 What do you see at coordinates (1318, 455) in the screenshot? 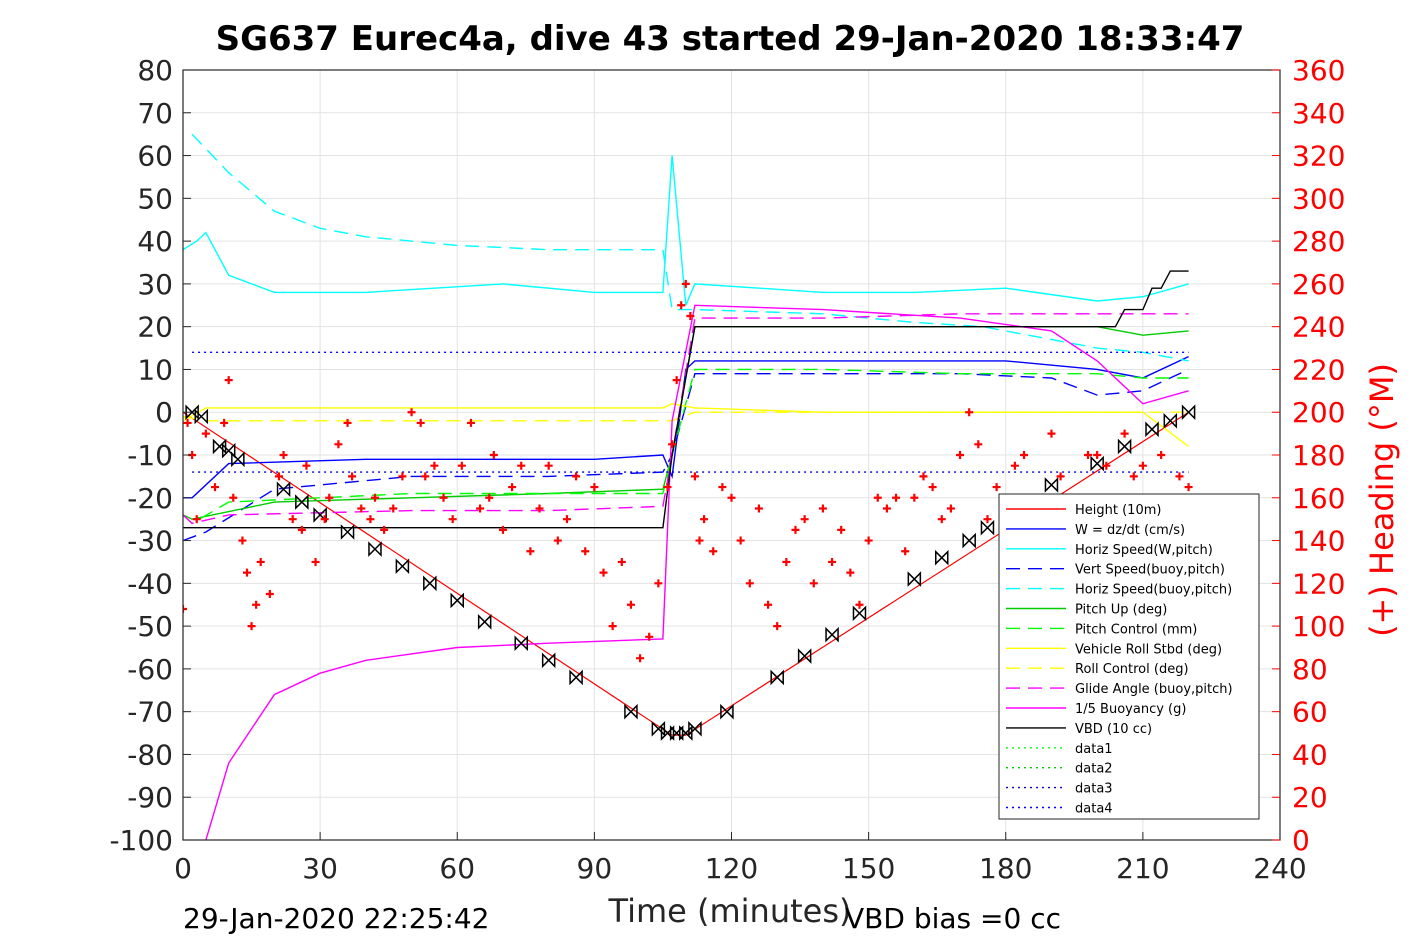
I see `y-right-tick-label-9: 180` at bounding box center [1318, 455].